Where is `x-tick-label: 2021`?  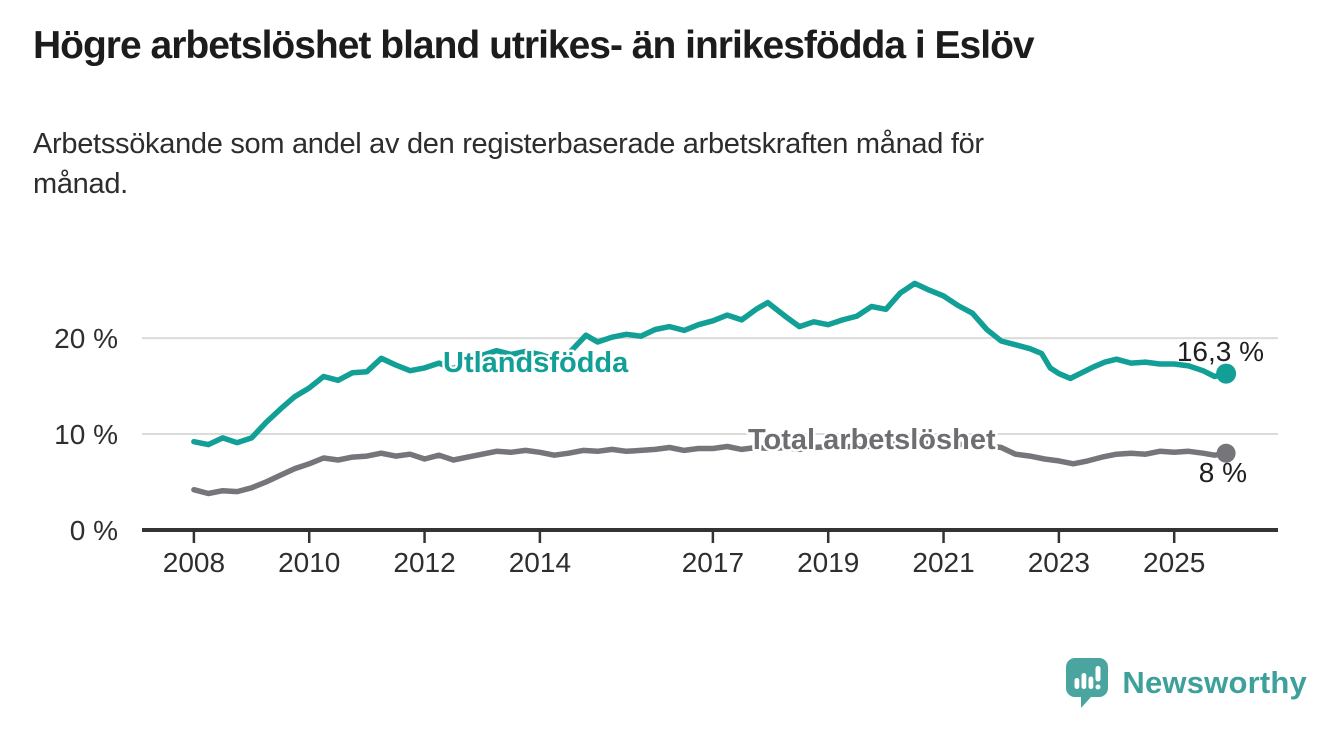 x-tick-label: 2021 is located at coordinates (943, 562).